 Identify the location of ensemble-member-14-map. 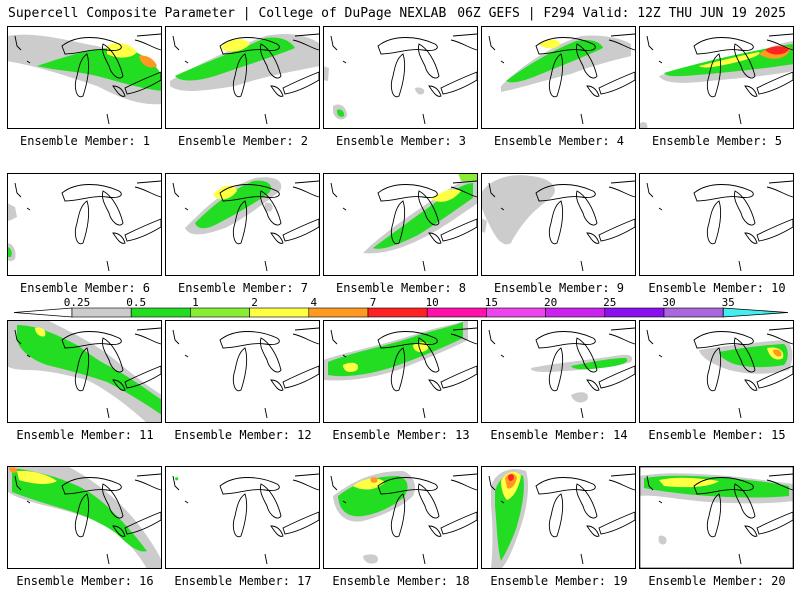
(558, 371).